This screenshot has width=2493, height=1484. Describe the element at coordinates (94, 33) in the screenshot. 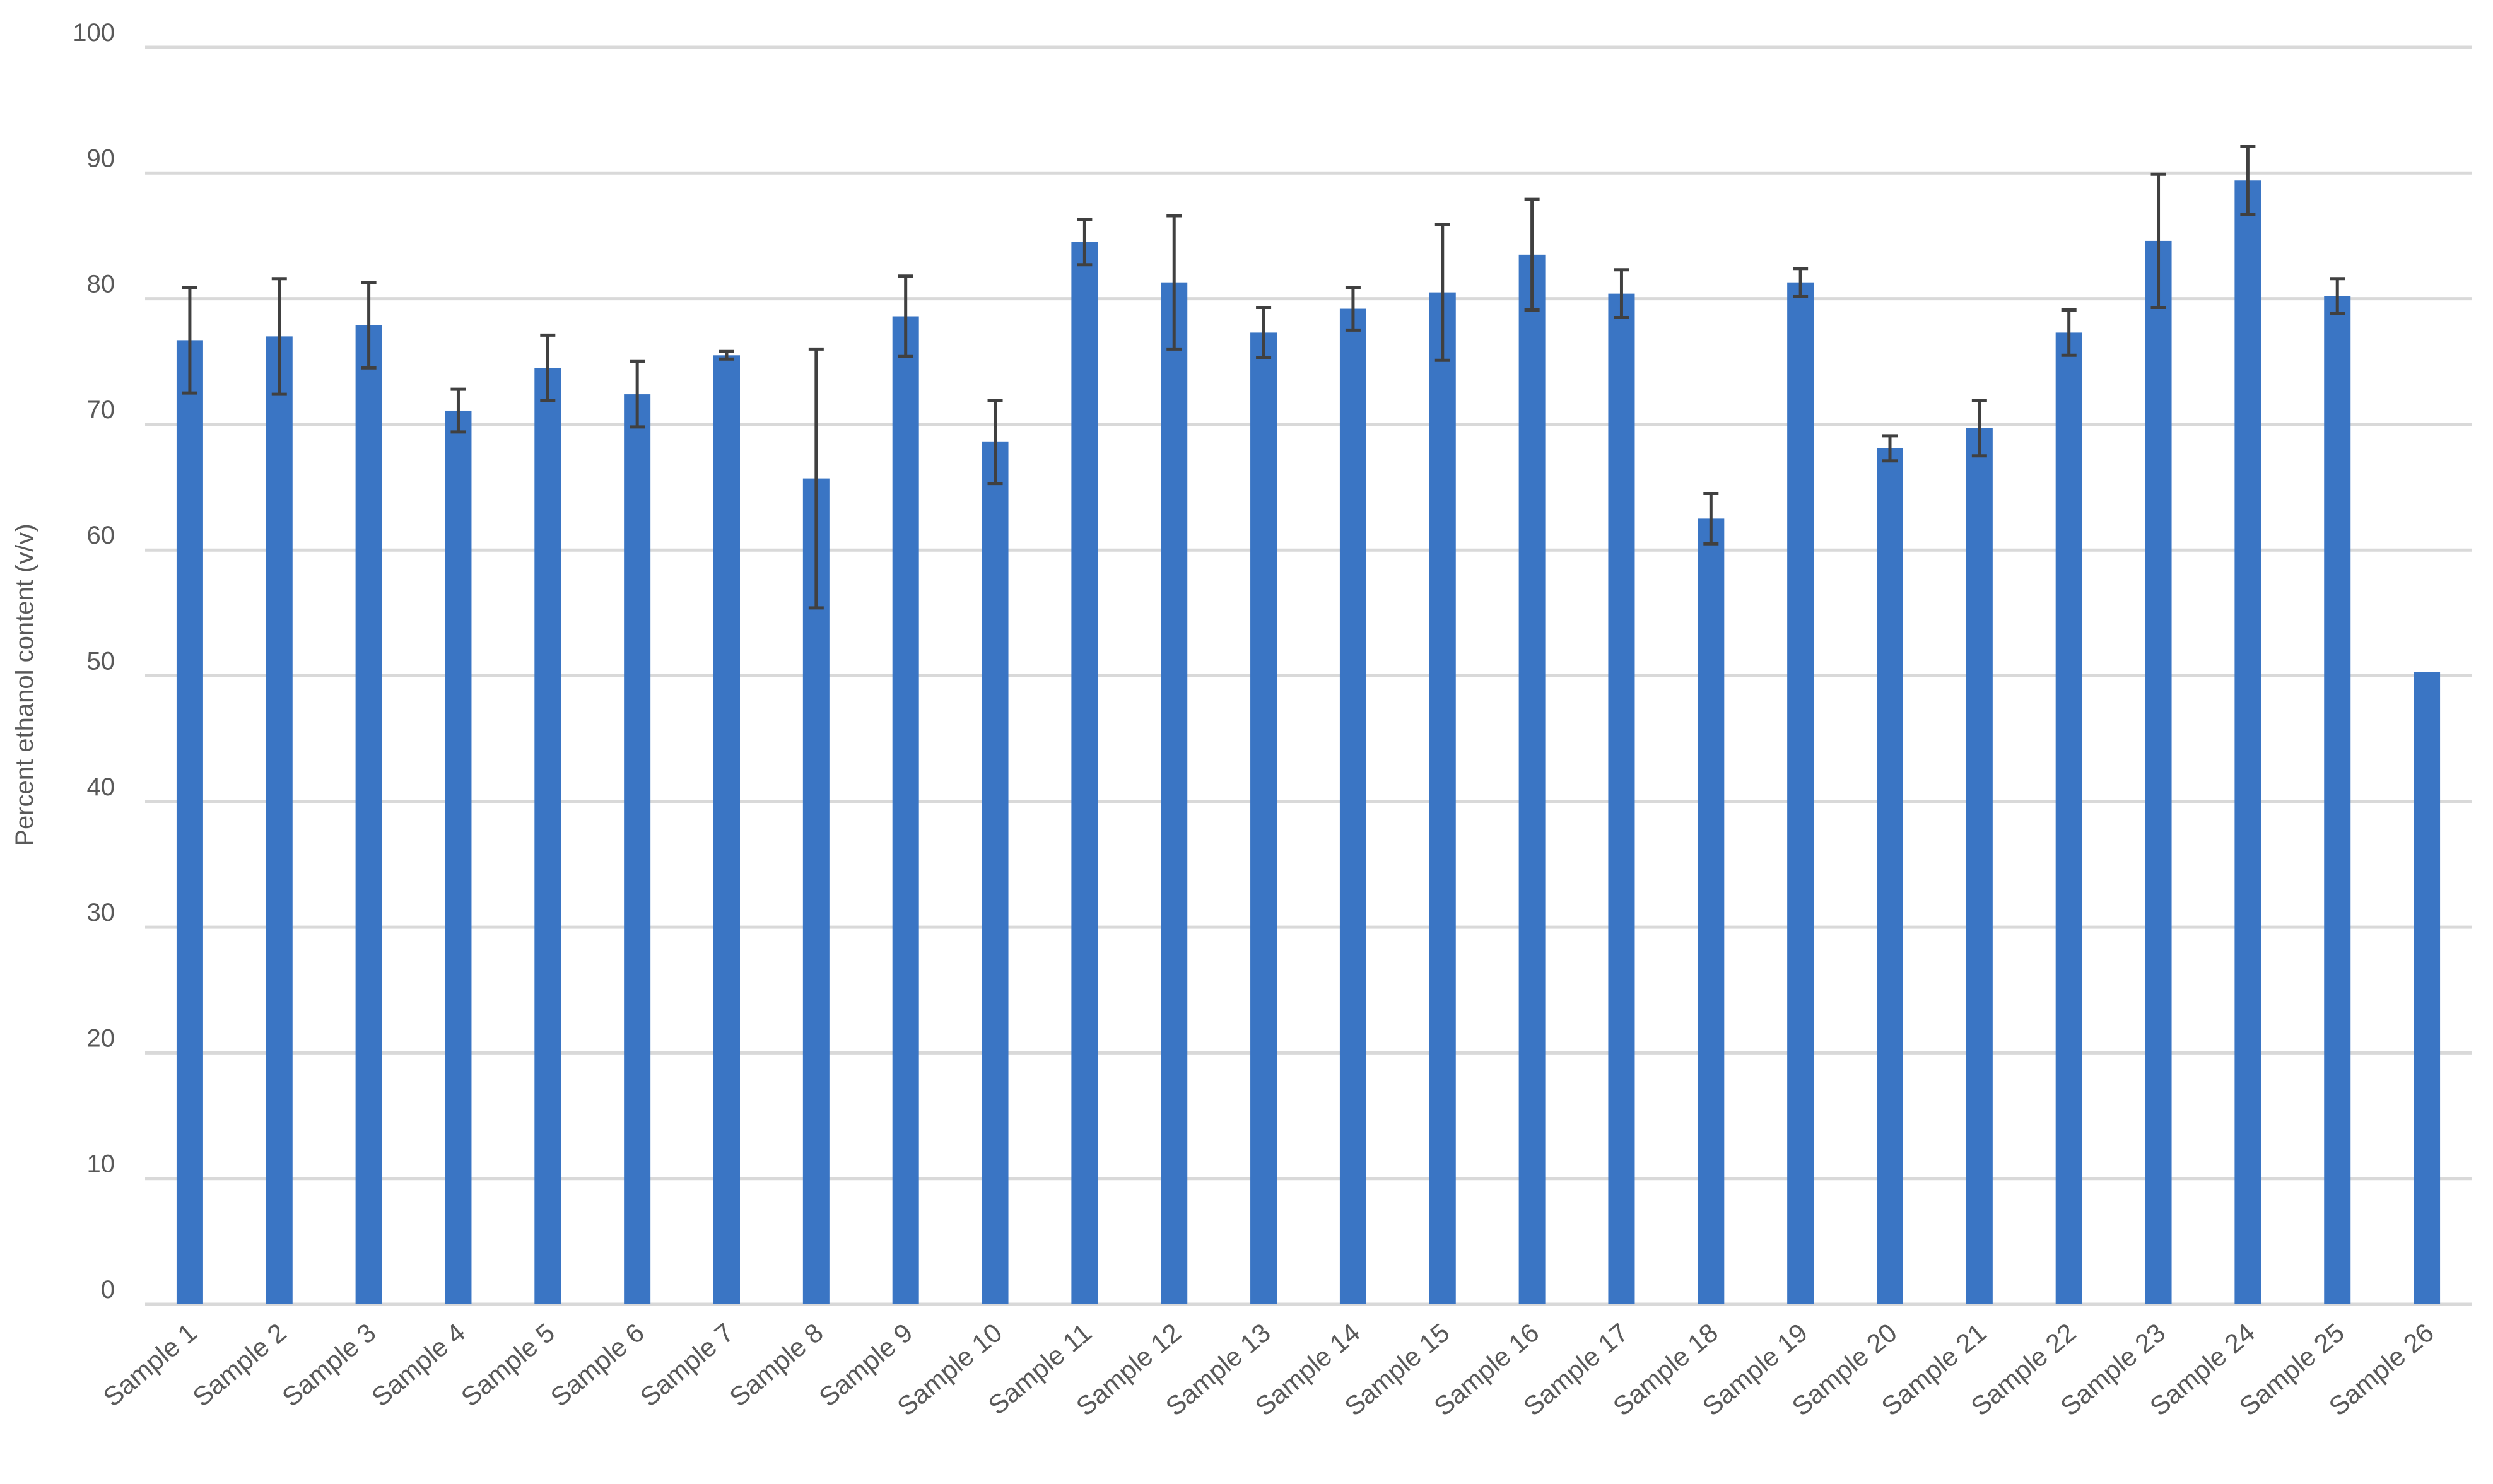

I see `y-tick-label: 100` at that location.